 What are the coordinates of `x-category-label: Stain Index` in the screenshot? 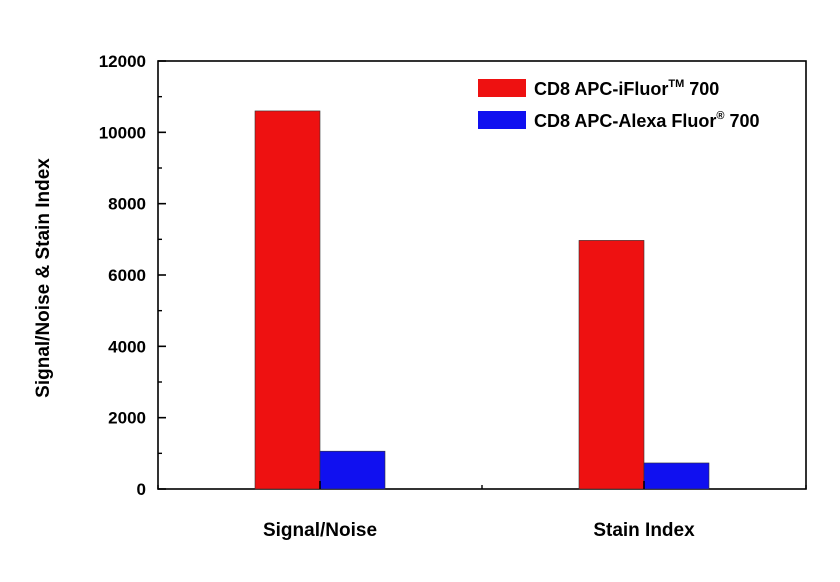 It's located at (644, 530).